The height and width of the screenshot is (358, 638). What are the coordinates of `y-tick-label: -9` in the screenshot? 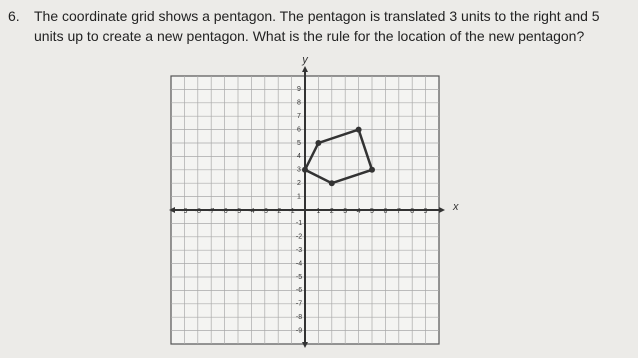 It's located at (299, 330).